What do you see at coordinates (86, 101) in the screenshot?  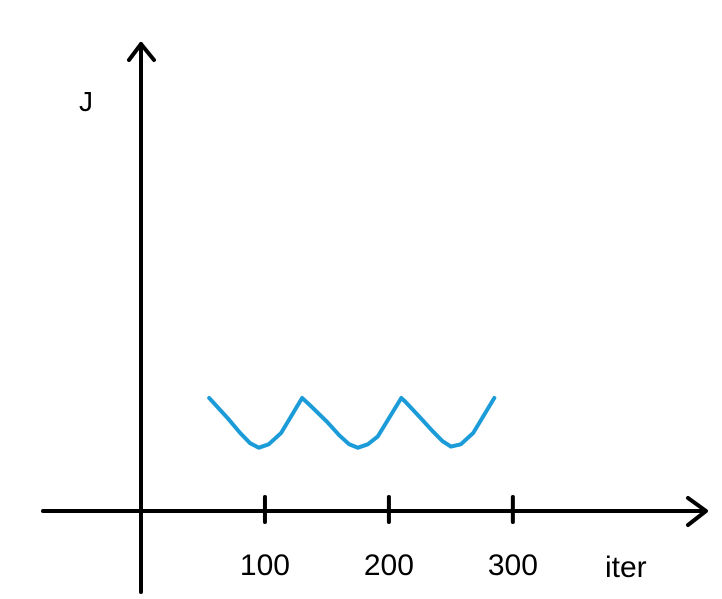 I see `y-axis-label: J` at bounding box center [86, 101].